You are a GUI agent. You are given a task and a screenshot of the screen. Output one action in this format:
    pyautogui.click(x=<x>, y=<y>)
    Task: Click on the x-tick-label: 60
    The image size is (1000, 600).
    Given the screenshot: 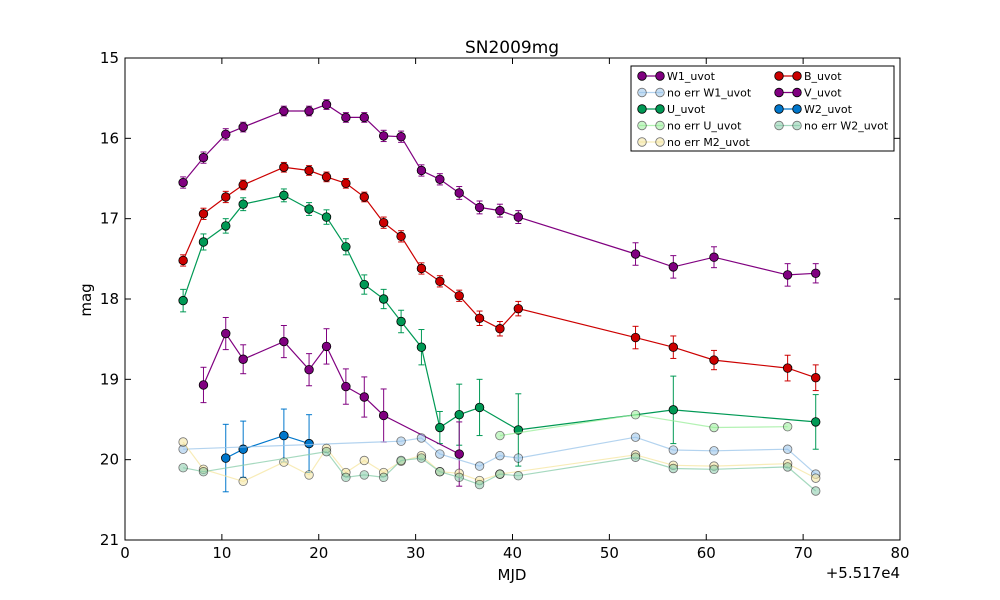 What is the action you would take?
    pyautogui.click(x=706, y=553)
    